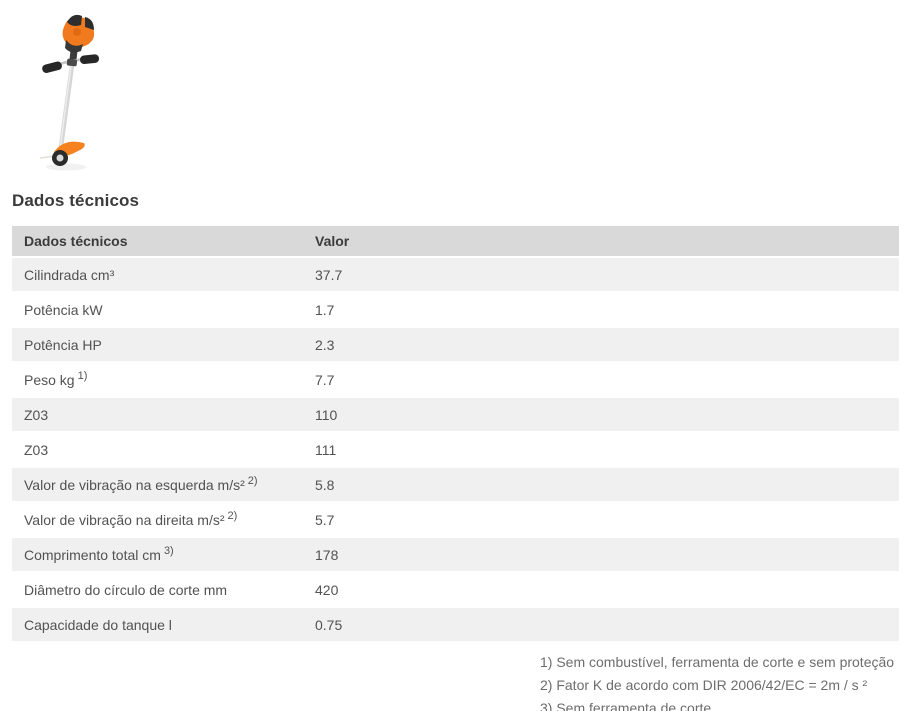  I want to click on spec-label-cell: Valor de vibração na direita m/s² 2), so click(157, 520).